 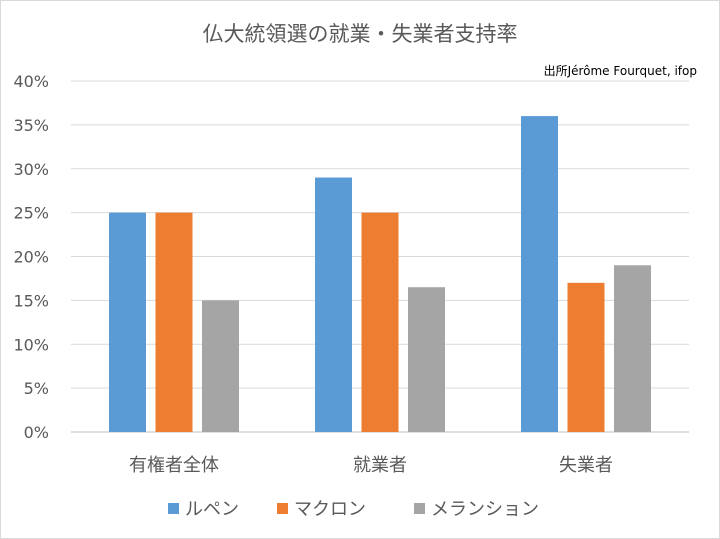 What do you see at coordinates (36, 388) in the screenshot?
I see `y-tick-label: 5%` at bounding box center [36, 388].